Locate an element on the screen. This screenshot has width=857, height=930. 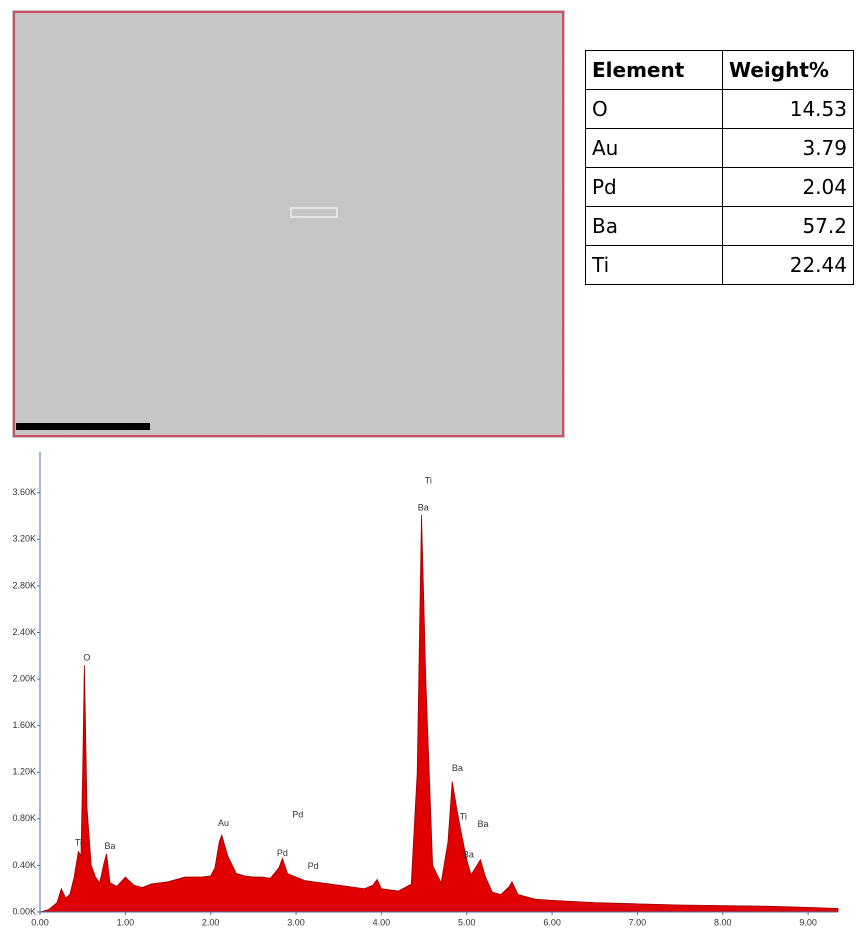
y-tick-label: 2.80K is located at coordinates (24, 585).